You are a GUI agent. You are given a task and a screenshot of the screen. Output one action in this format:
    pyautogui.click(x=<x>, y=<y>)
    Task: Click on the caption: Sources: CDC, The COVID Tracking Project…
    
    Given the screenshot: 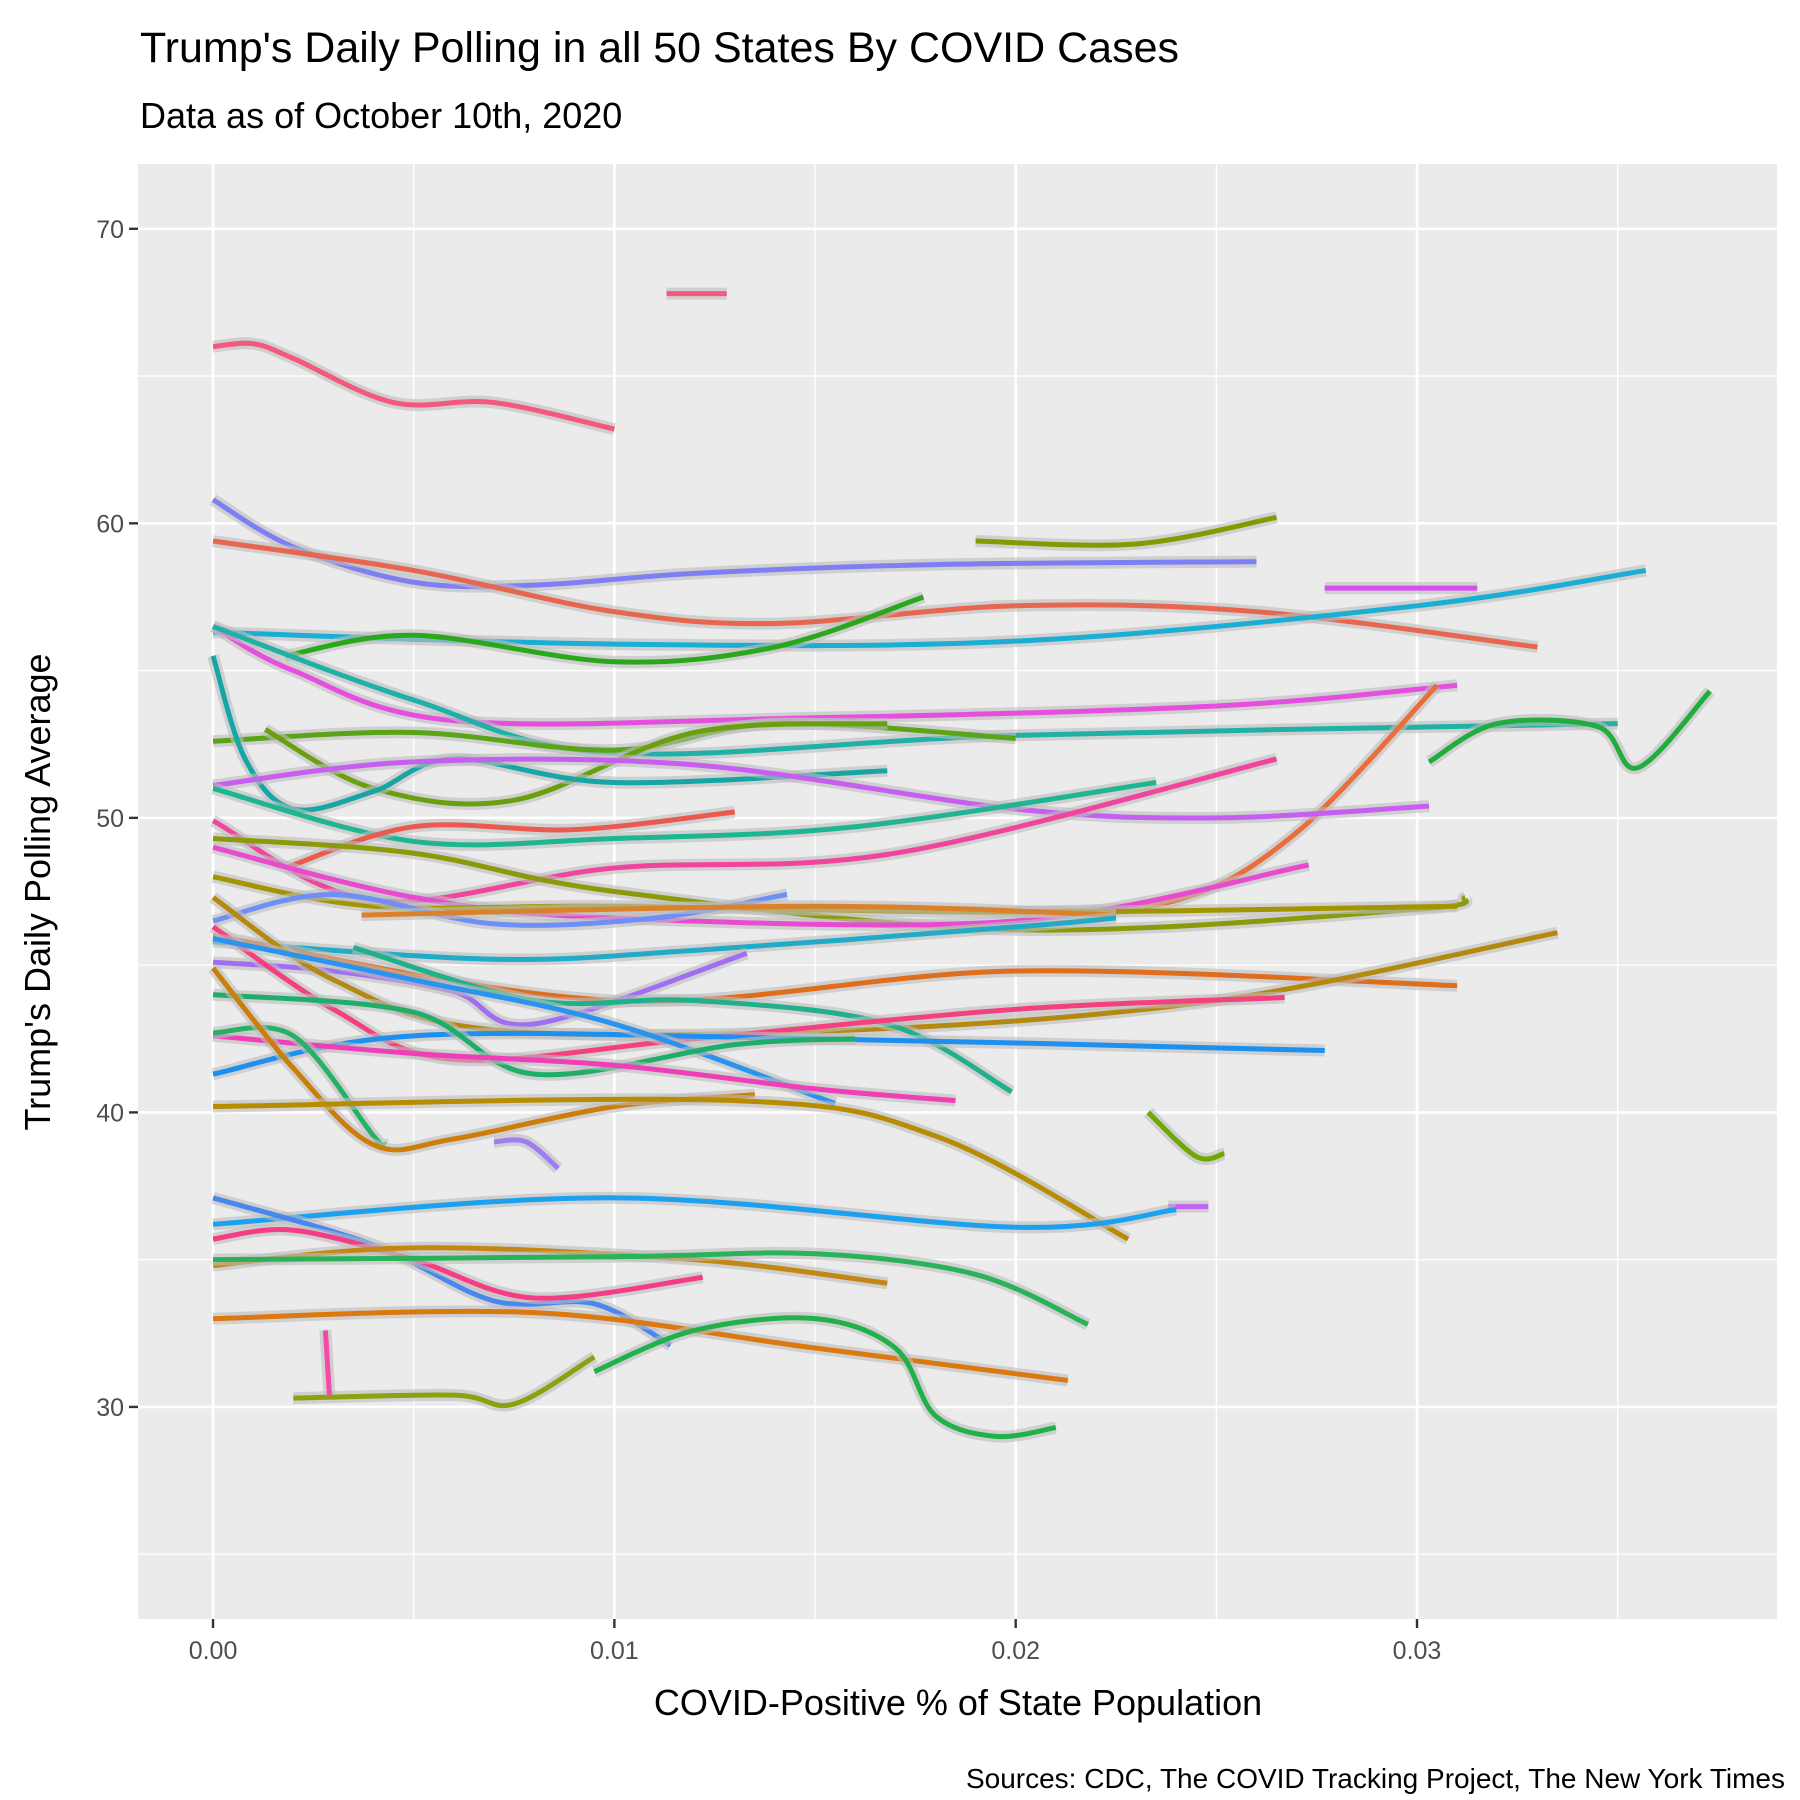 What is the action you would take?
    pyautogui.click(x=1375, y=1778)
    